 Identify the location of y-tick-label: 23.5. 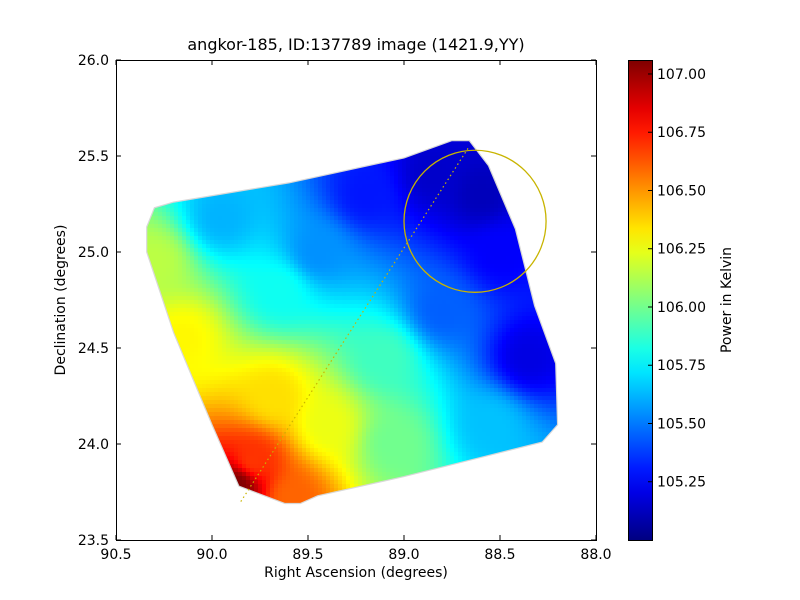
(93, 541).